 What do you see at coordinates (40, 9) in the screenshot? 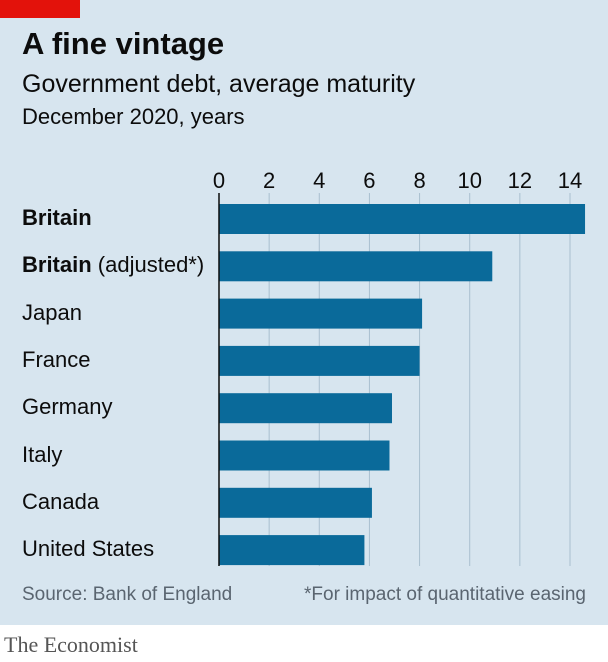
I see `brand-red-tag` at bounding box center [40, 9].